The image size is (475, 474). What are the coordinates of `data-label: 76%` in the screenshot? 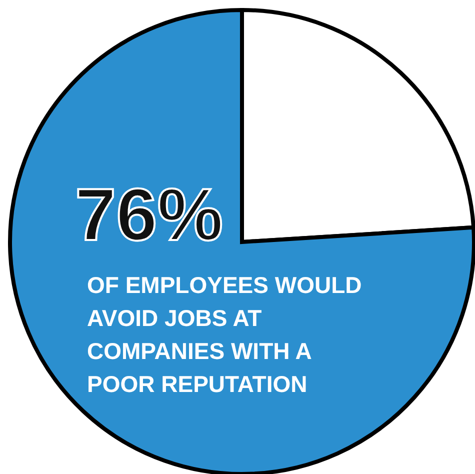 It's located at (149, 214).